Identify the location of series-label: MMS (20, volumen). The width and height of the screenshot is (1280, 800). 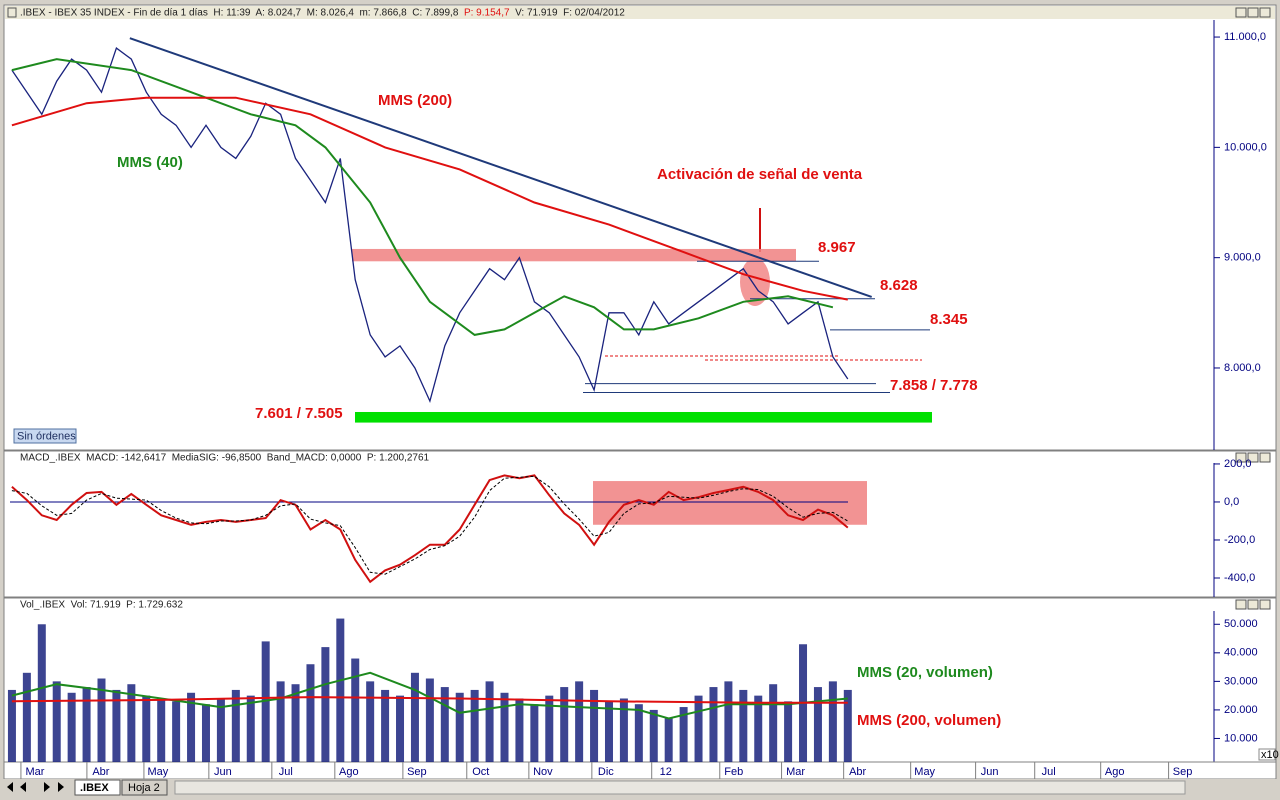
(925, 672).